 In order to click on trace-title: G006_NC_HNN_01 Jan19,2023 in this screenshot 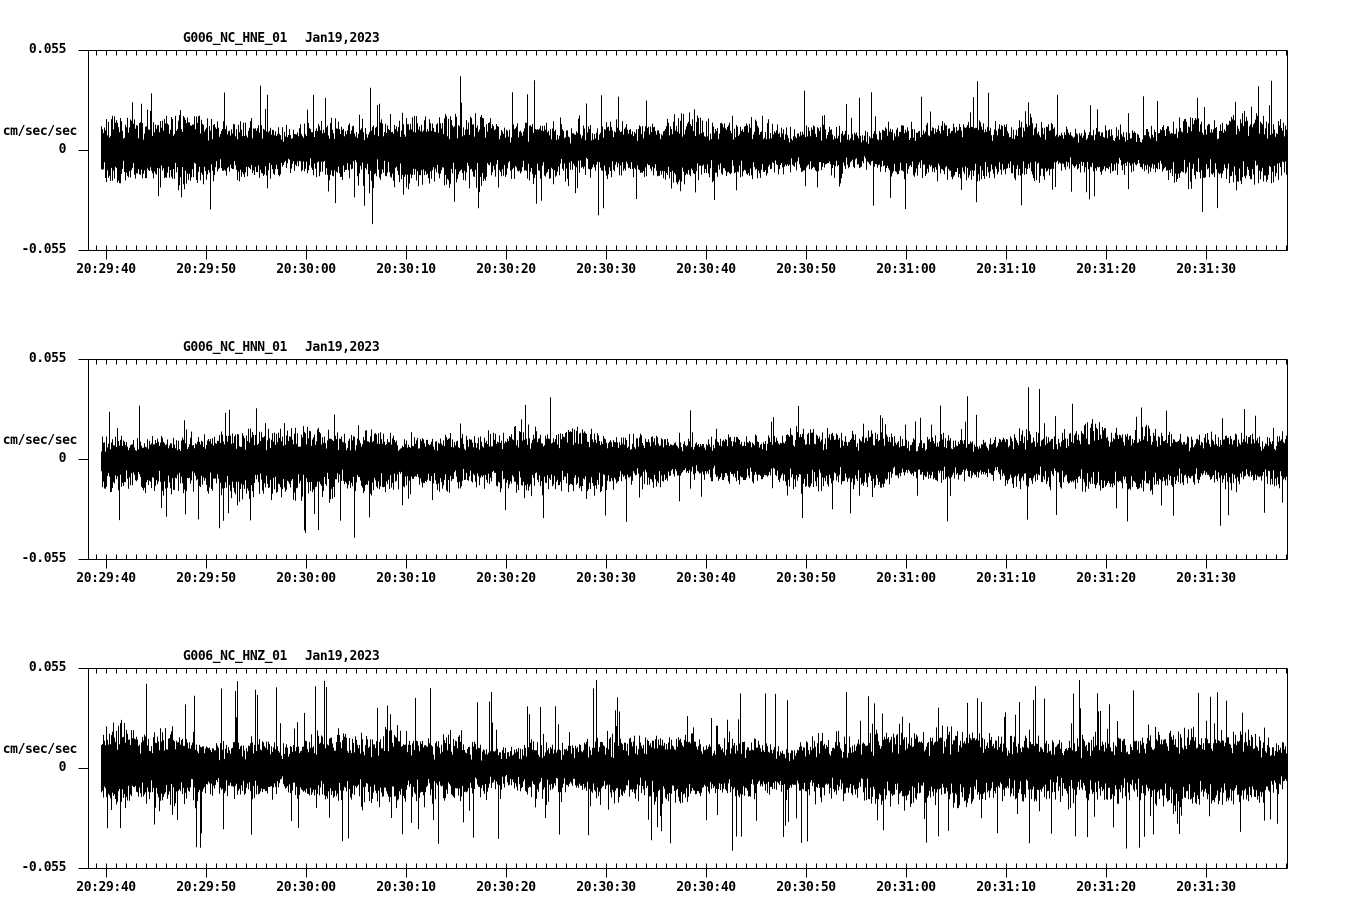, I will do `click(281, 348)`.